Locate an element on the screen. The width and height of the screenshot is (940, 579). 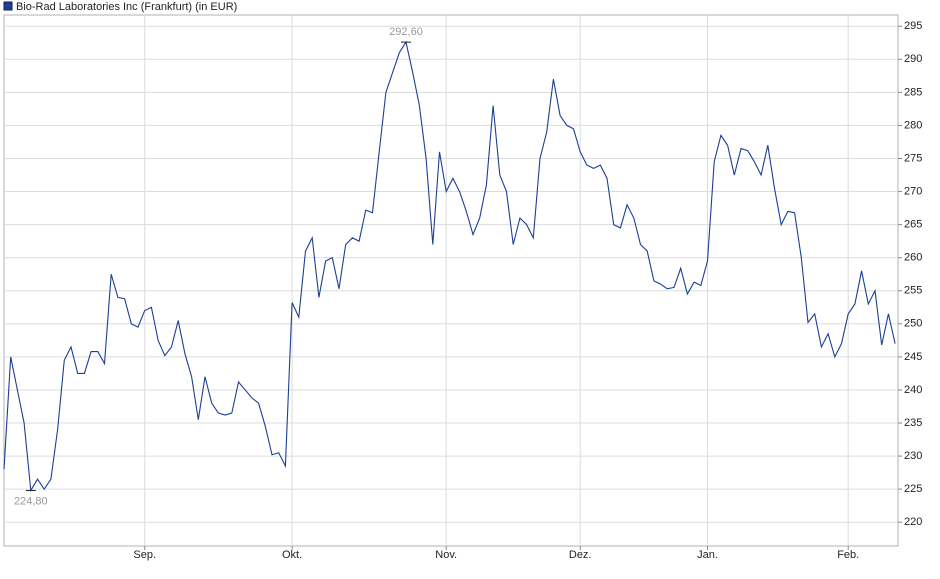
y-tick-label: 280 is located at coordinates (913, 125).